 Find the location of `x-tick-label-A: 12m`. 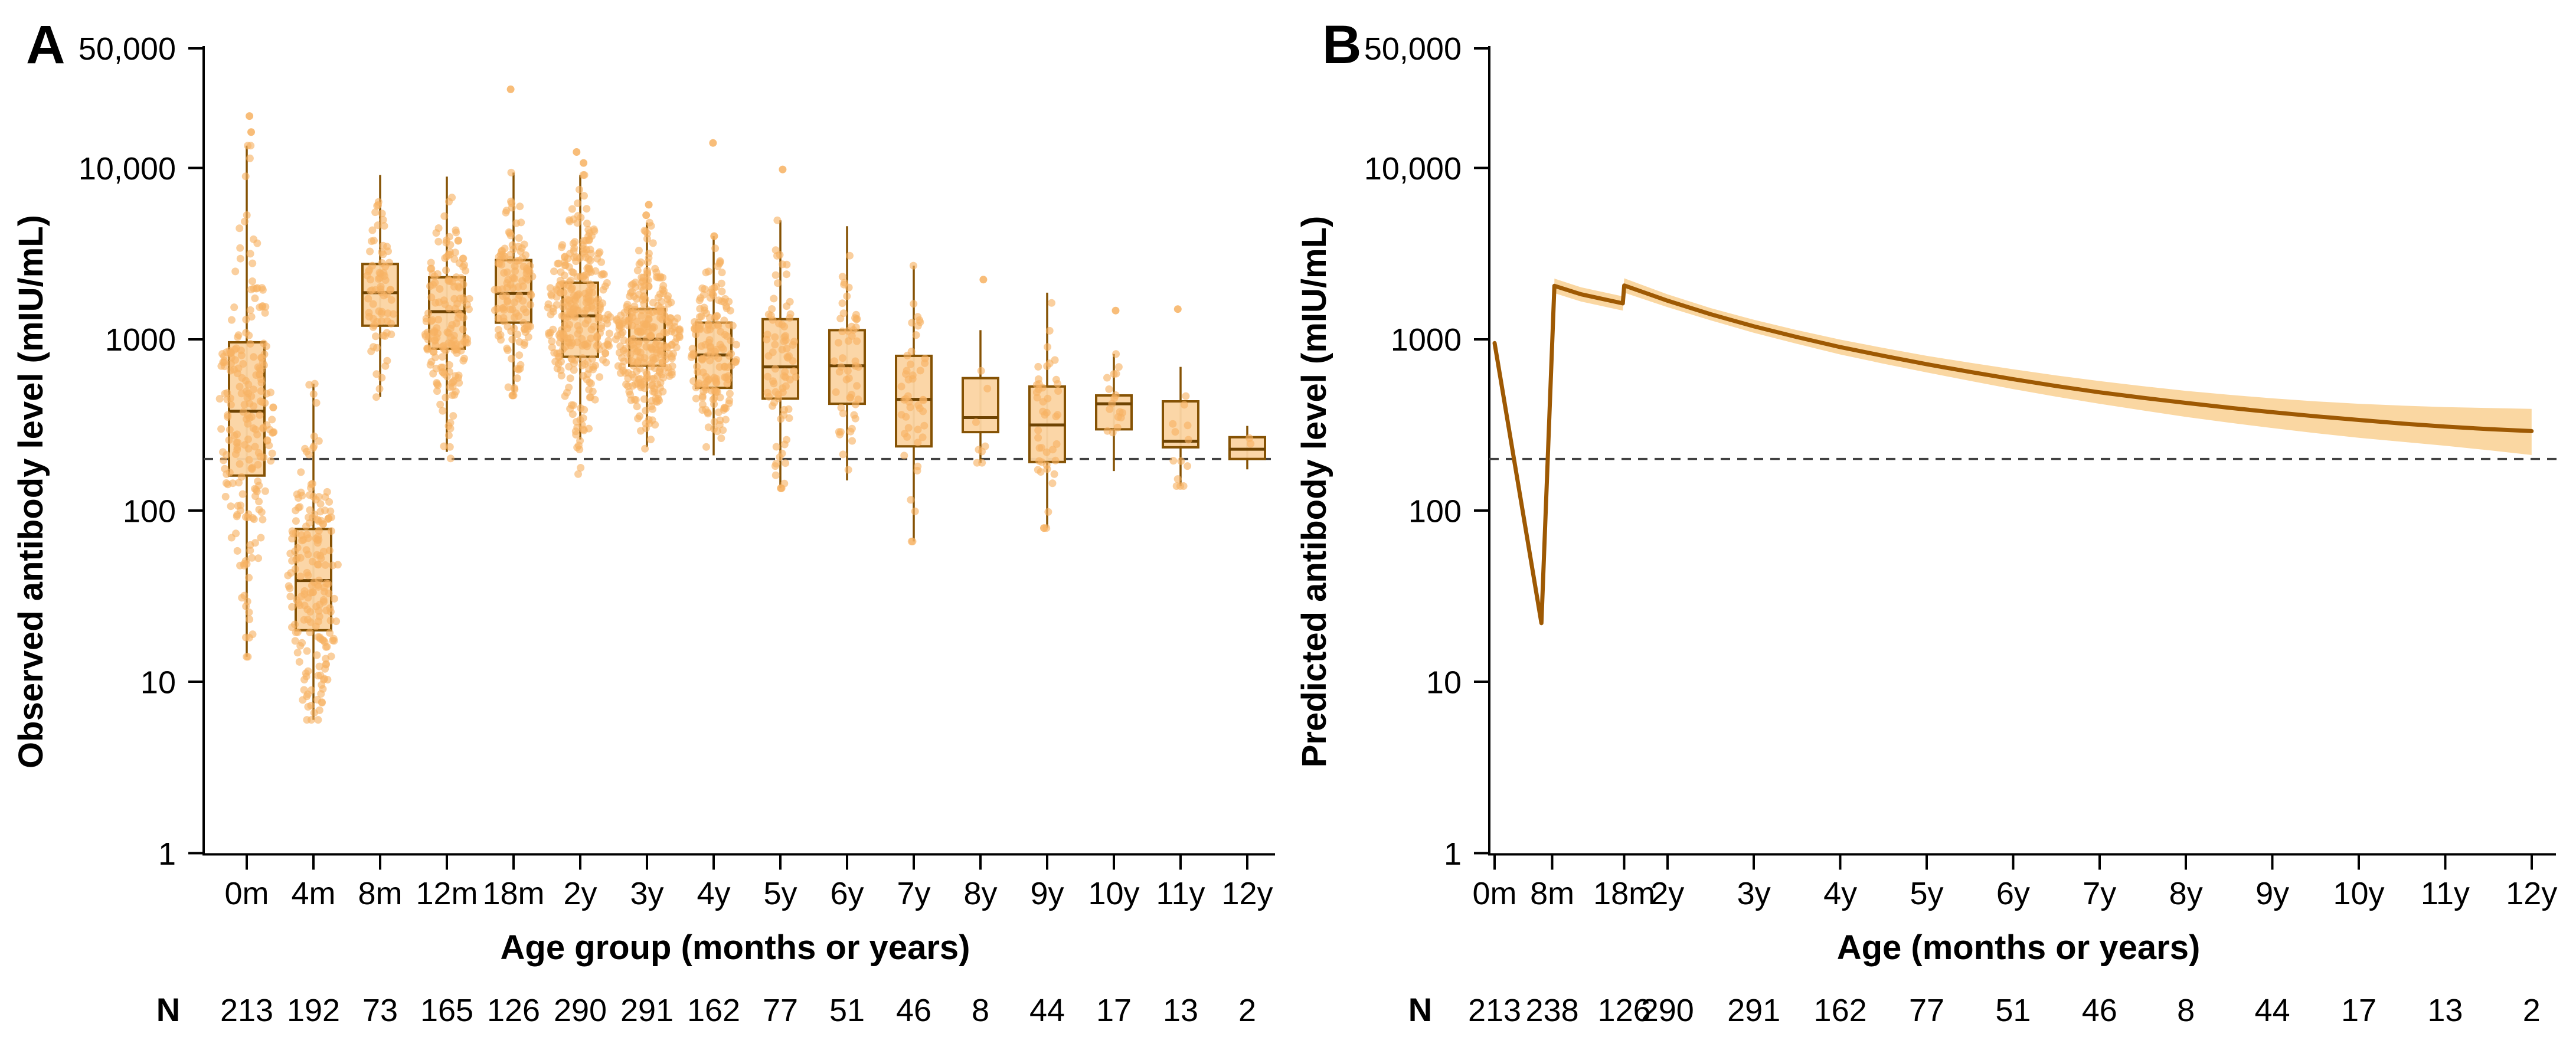

x-tick-label-A: 12m is located at coordinates (447, 894).